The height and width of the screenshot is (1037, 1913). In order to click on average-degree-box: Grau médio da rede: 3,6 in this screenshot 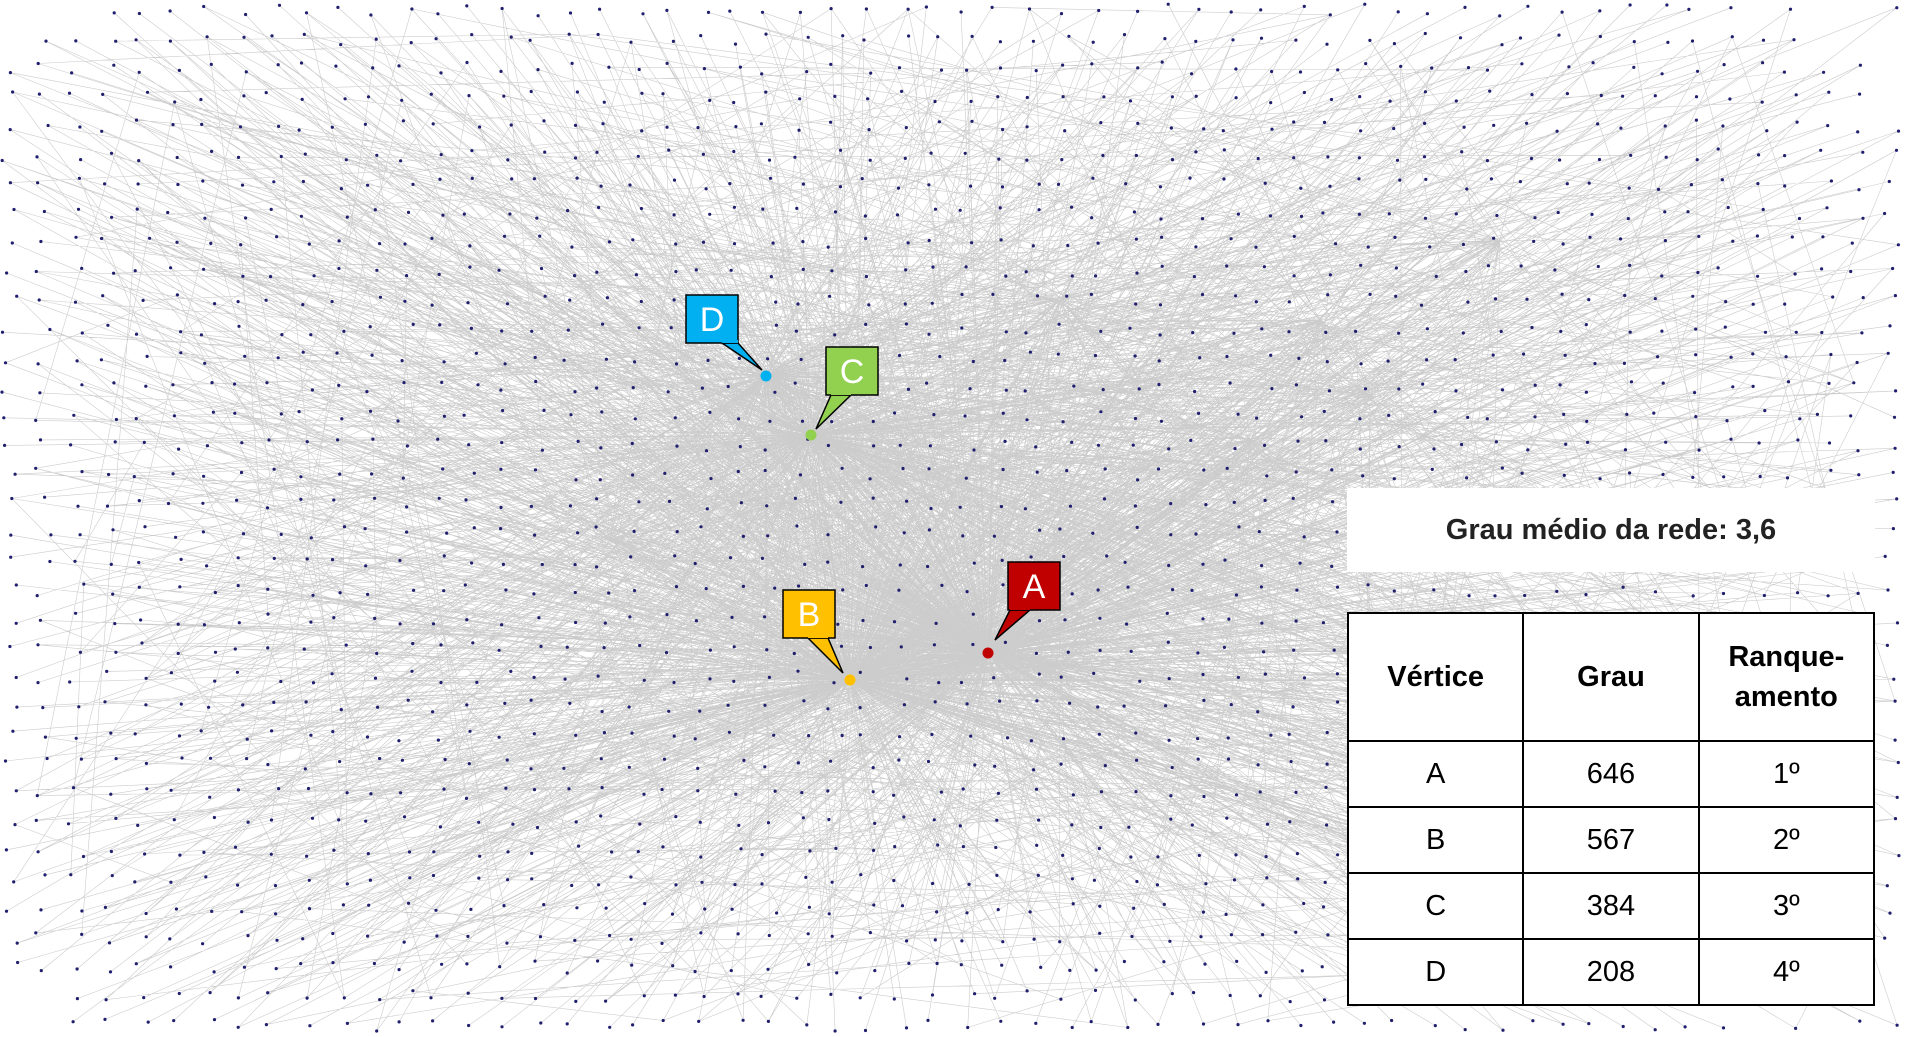, I will do `click(1611, 530)`.